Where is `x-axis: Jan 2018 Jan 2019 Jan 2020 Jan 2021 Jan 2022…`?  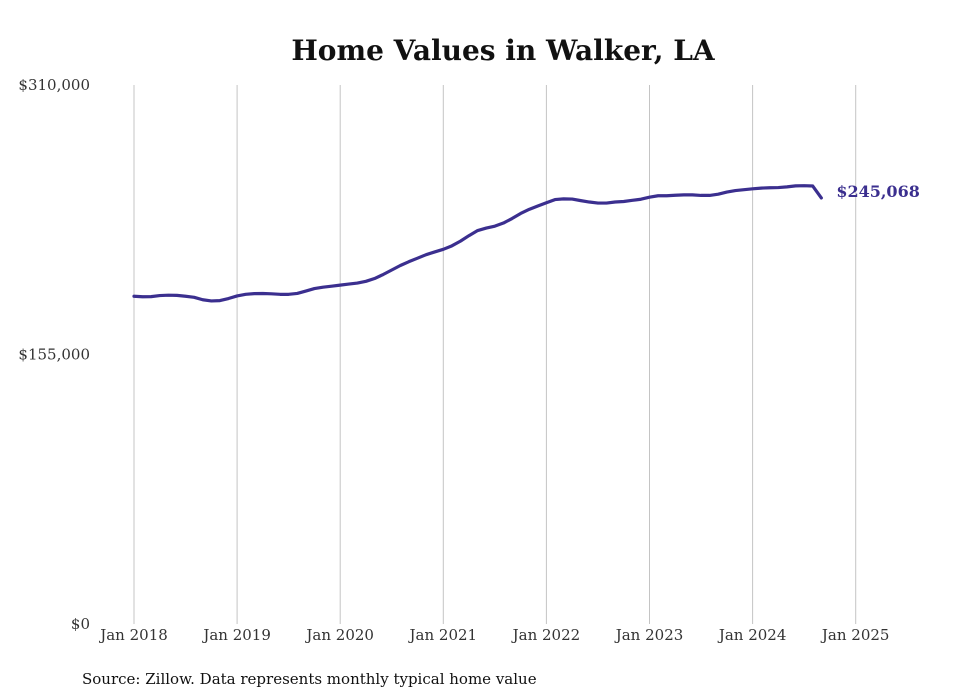
x-axis: Jan 2018 Jan 2019 Jan 2020 Jan 2021 Jan 2022… is located at coordinates (493, 635).